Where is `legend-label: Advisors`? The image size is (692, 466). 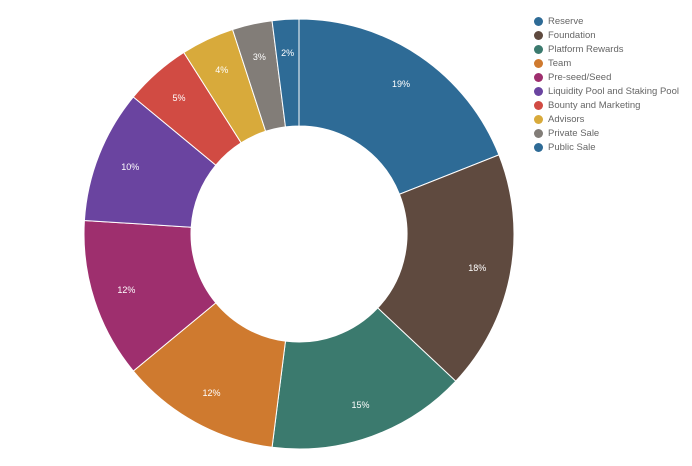 legend-label: Advisors is located at coordinates (566, 119).